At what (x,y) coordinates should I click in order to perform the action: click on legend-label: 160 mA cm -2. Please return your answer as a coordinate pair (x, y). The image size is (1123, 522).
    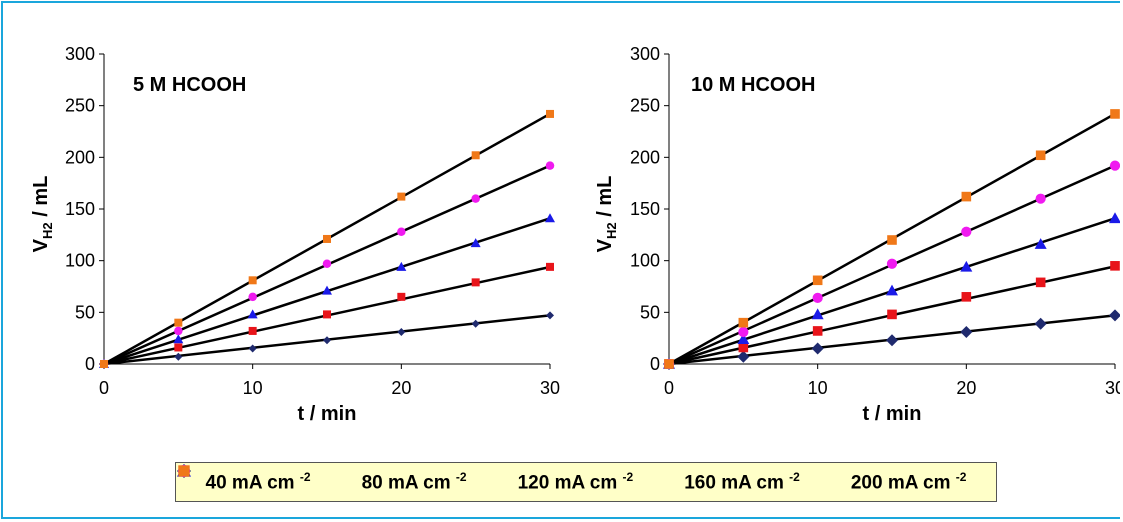
    Looking at the image, I should click on (742, 481).